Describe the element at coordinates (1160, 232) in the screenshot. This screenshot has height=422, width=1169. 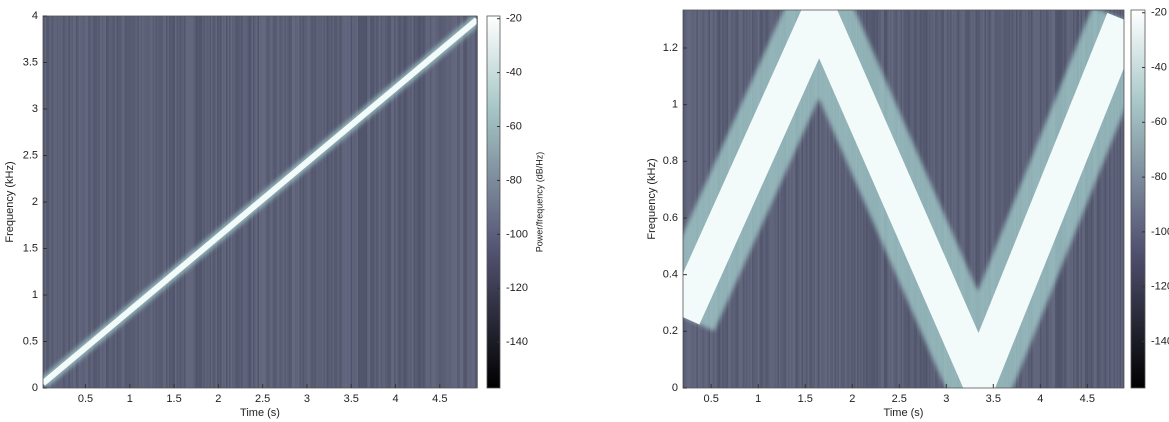
I see `colorbar-tick-label: -100` at that location.